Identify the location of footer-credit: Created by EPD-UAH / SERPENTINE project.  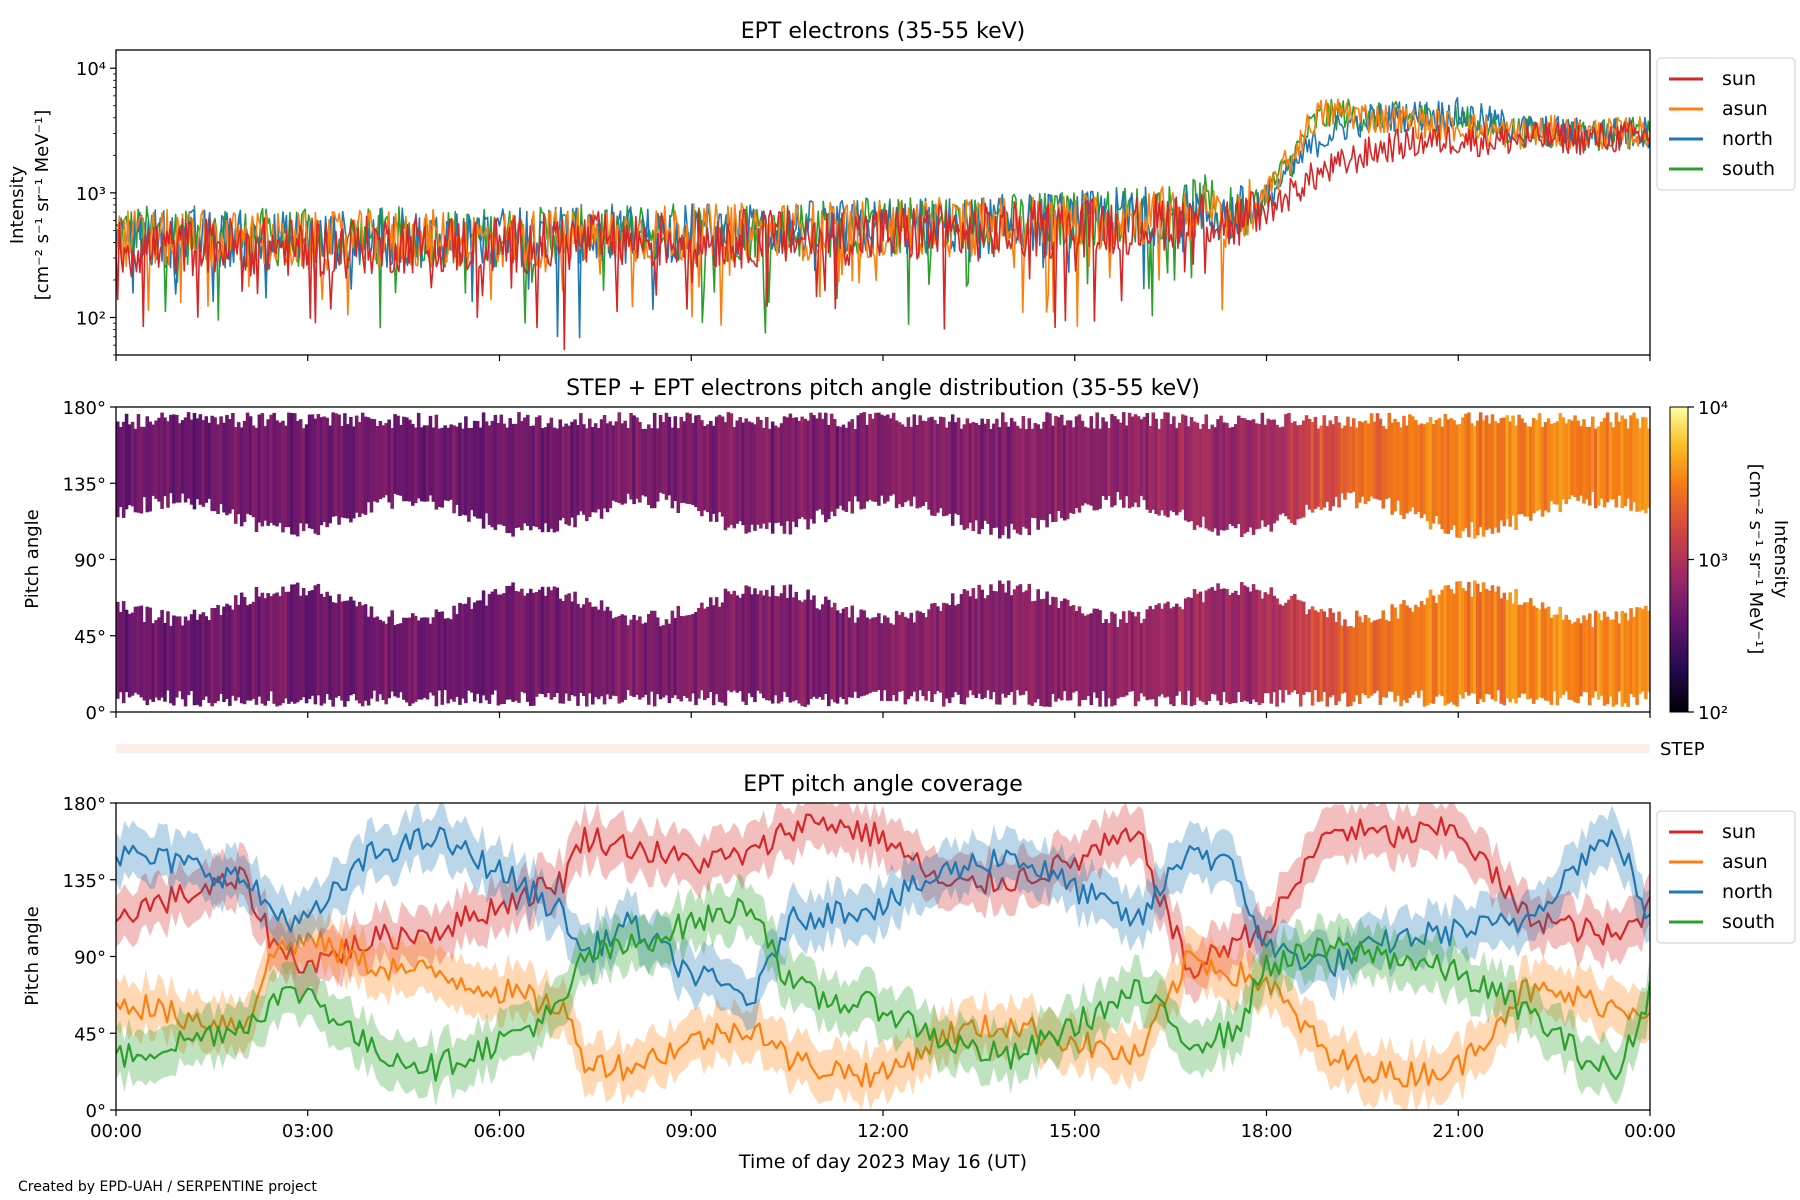
(167, 1187).